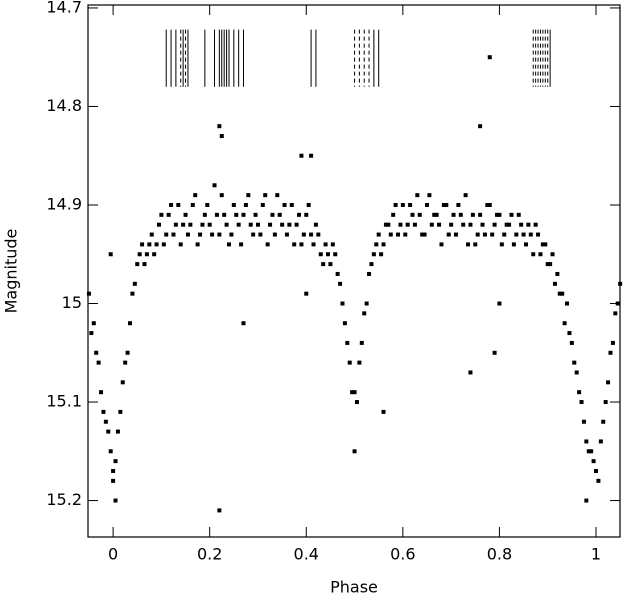  Describe the element at coordinates (64, 499) in the screenshot. I see `y-tick-label: 15.2` at that location.